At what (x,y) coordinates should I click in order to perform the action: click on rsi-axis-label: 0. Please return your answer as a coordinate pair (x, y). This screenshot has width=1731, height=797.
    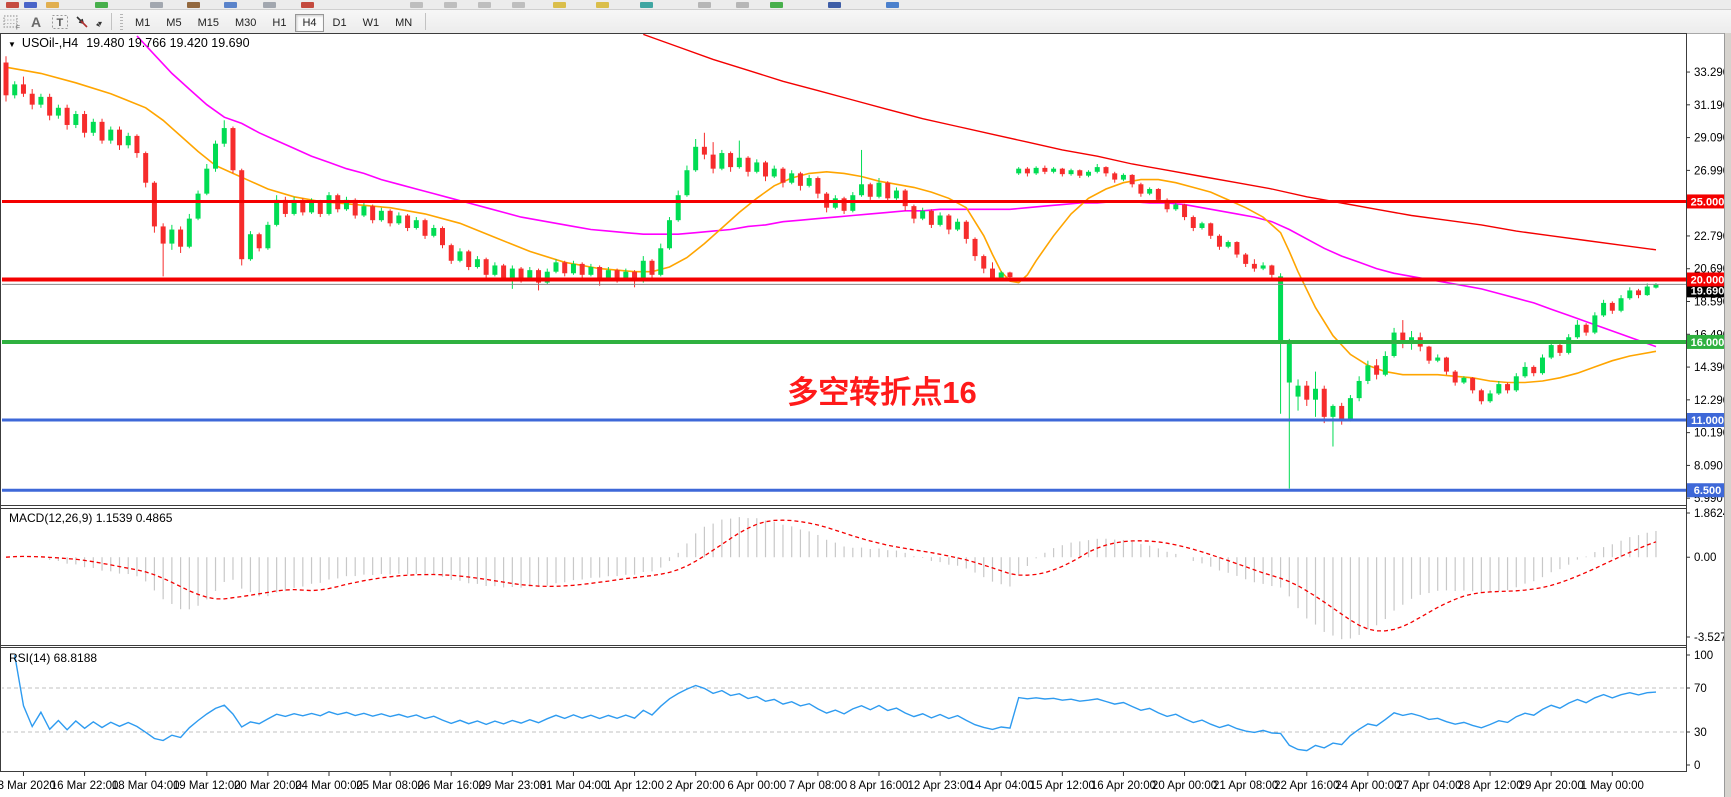
    Looking at the image, I should click on (1697, 766).